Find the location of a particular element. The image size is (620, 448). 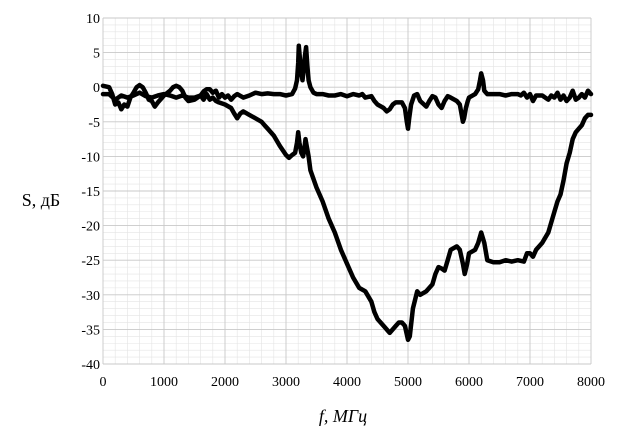

y-tick-label: 5 is located at coordinates (96, 54).